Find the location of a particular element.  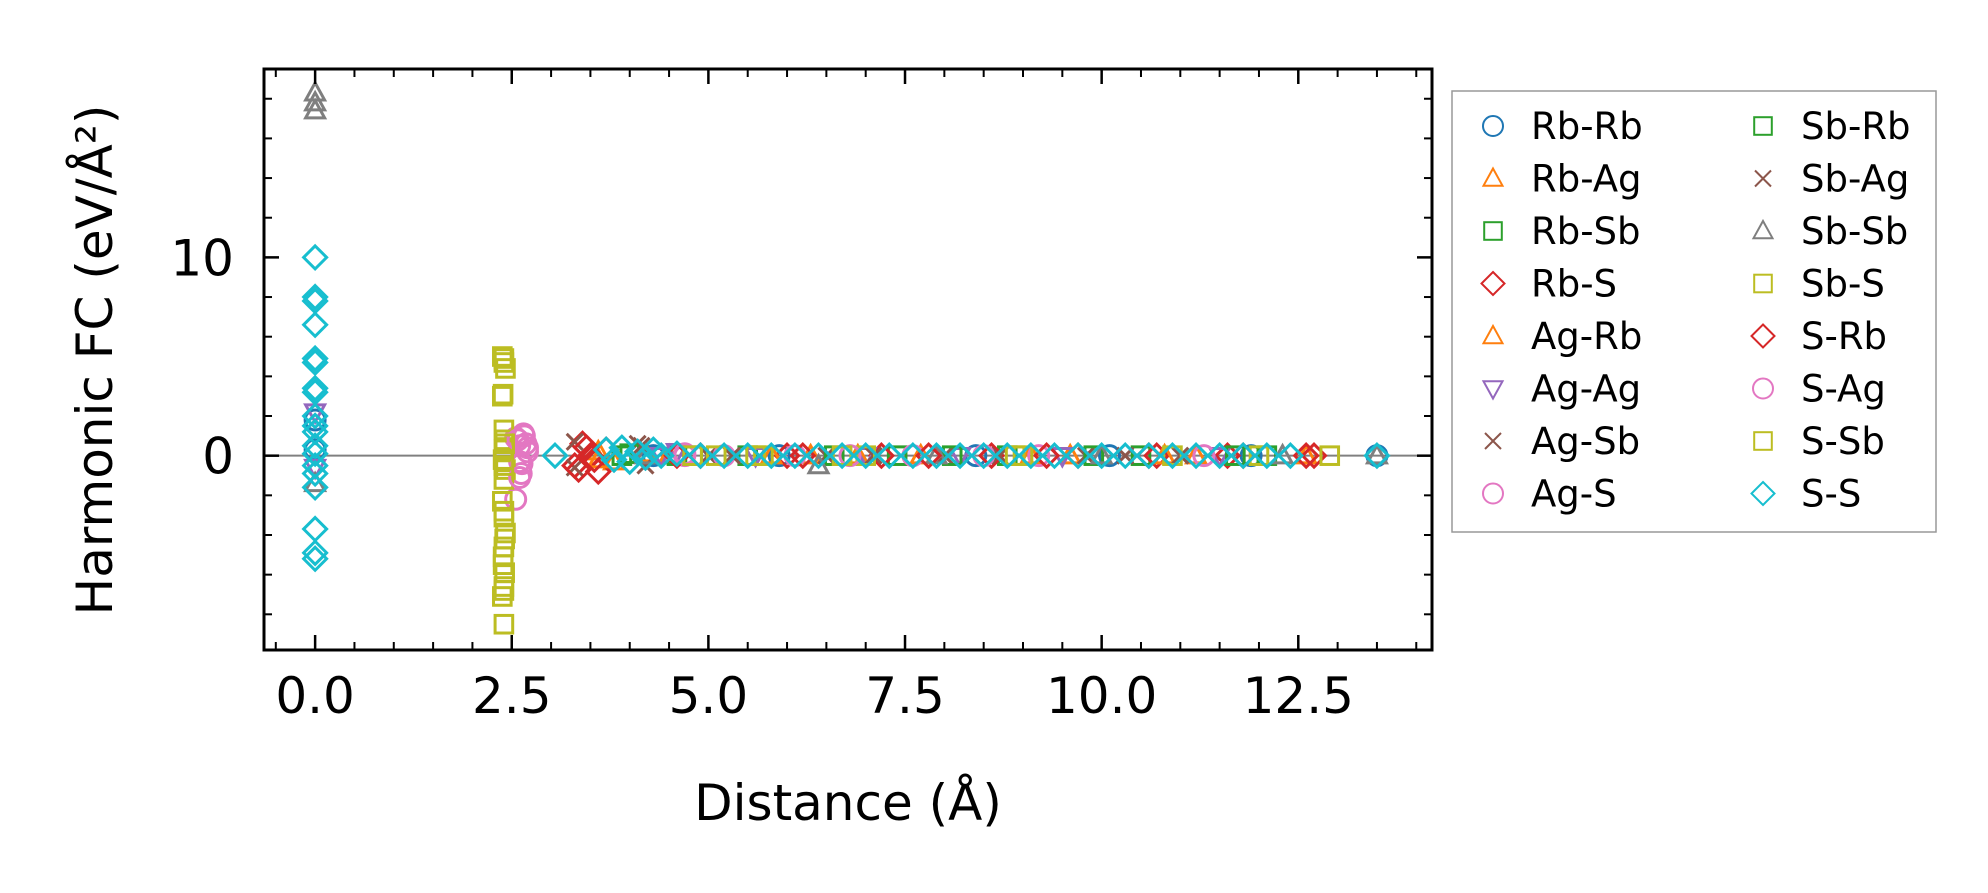

legend-label: Ag-Sb is located at coordinates (1585, 441).